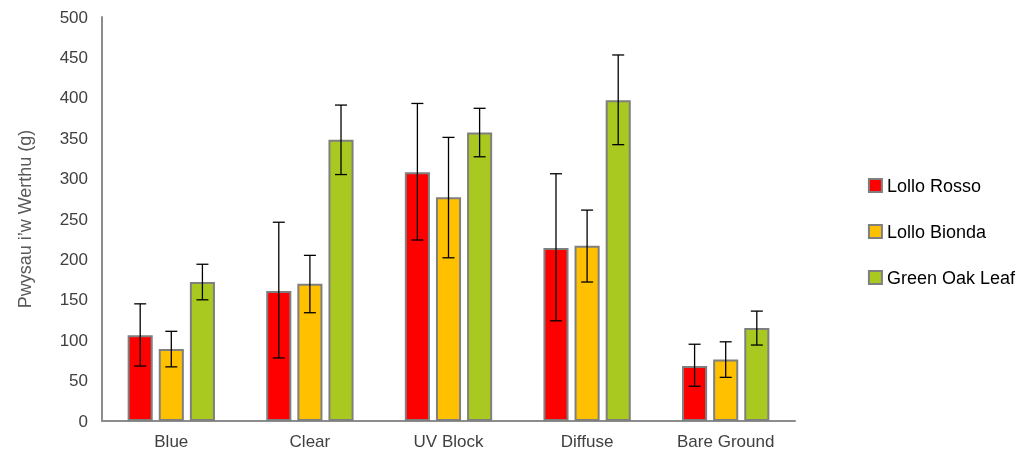  What do you see at coordinates (78, 381) in the screenshot?
I see `y-tick-label: 50` at bounding box center [78, 381].